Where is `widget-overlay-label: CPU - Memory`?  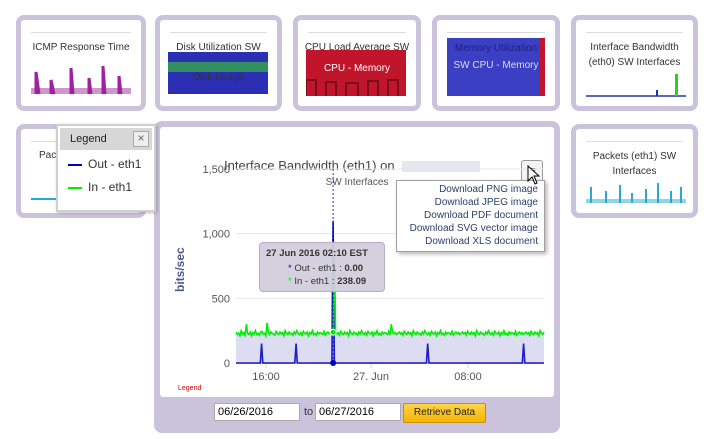 widget-overlay-label: CPU - Memory is located at coordinates (357, 68).